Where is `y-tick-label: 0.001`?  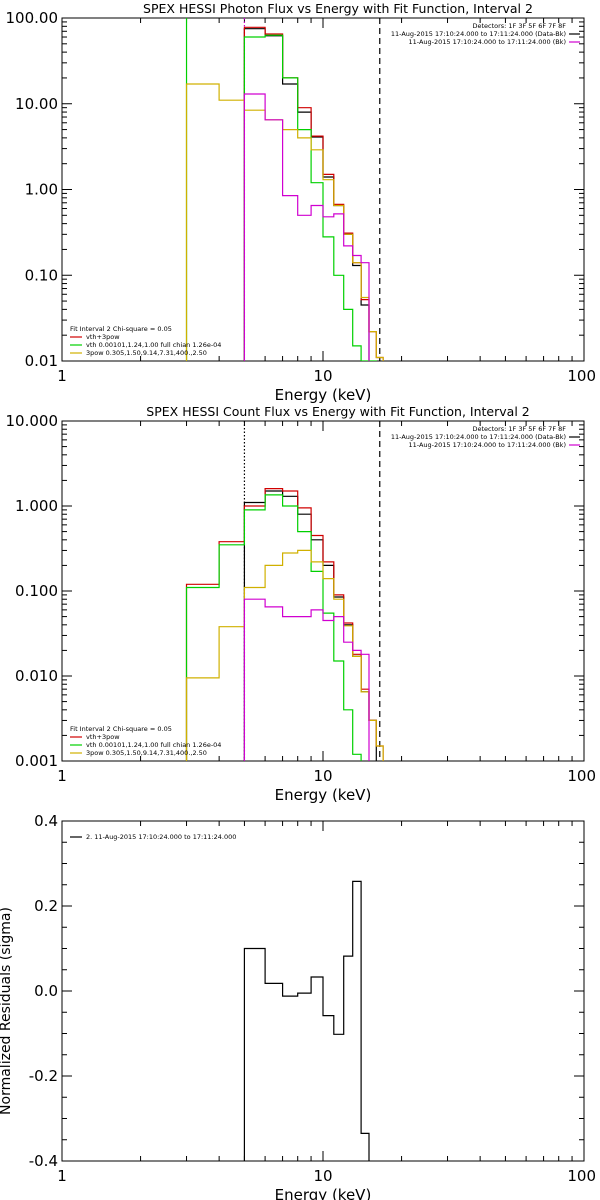 y-tick-label: 0.001 is located at coordinates (36, 761).